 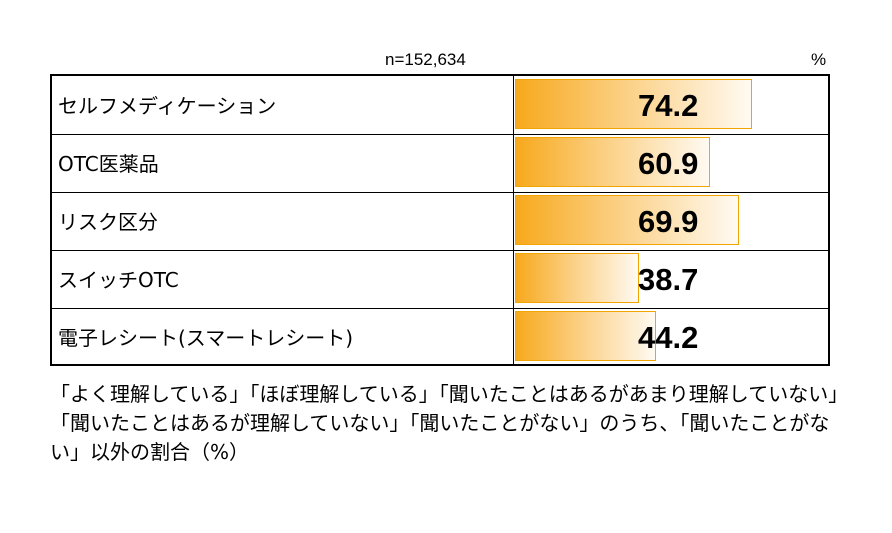 I want to click on value-label: 69.9, so click(x=668, y=221).